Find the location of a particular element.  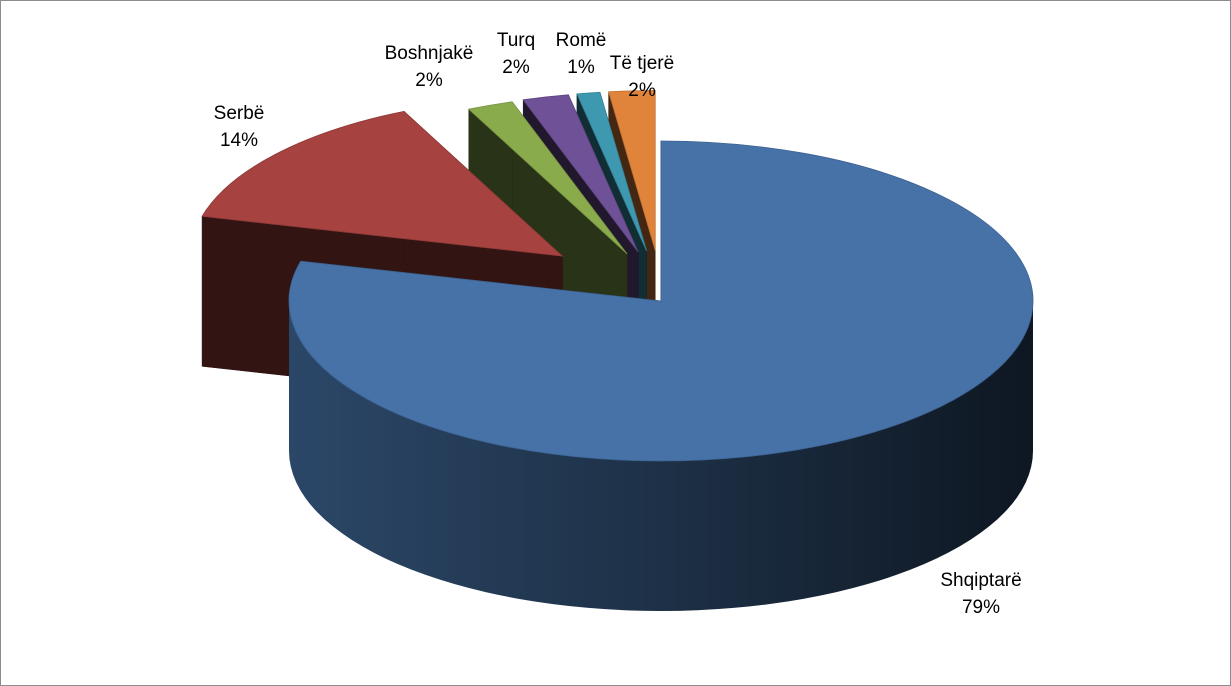

slice-label-1: Shqiptarë 79% is located at coordinates (980, 594).